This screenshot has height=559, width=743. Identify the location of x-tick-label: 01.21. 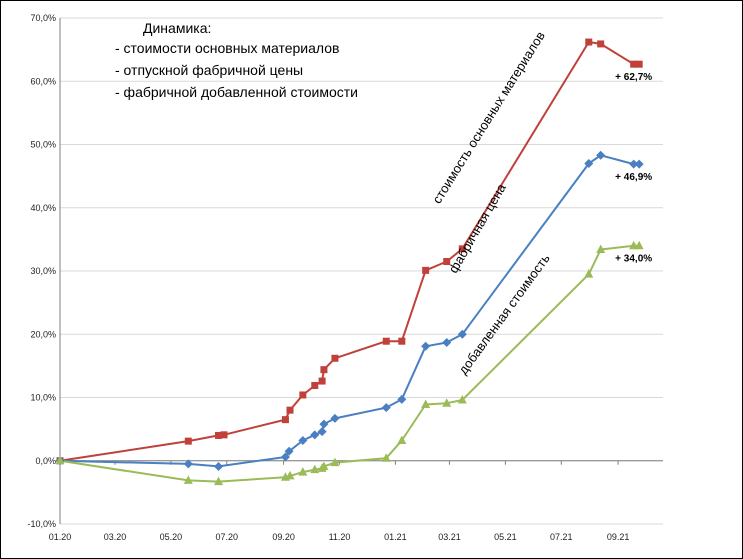
(395, 537).